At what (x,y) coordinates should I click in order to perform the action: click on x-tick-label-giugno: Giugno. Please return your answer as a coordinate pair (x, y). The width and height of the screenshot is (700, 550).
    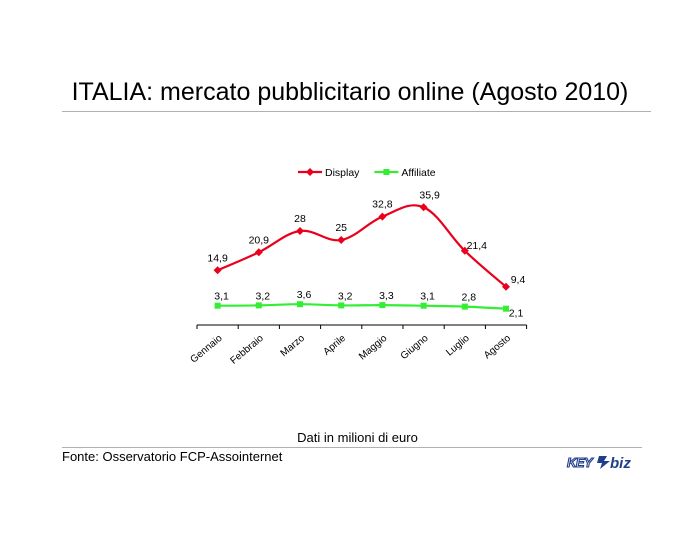
    Looking at the image, I should click on (415, 347).